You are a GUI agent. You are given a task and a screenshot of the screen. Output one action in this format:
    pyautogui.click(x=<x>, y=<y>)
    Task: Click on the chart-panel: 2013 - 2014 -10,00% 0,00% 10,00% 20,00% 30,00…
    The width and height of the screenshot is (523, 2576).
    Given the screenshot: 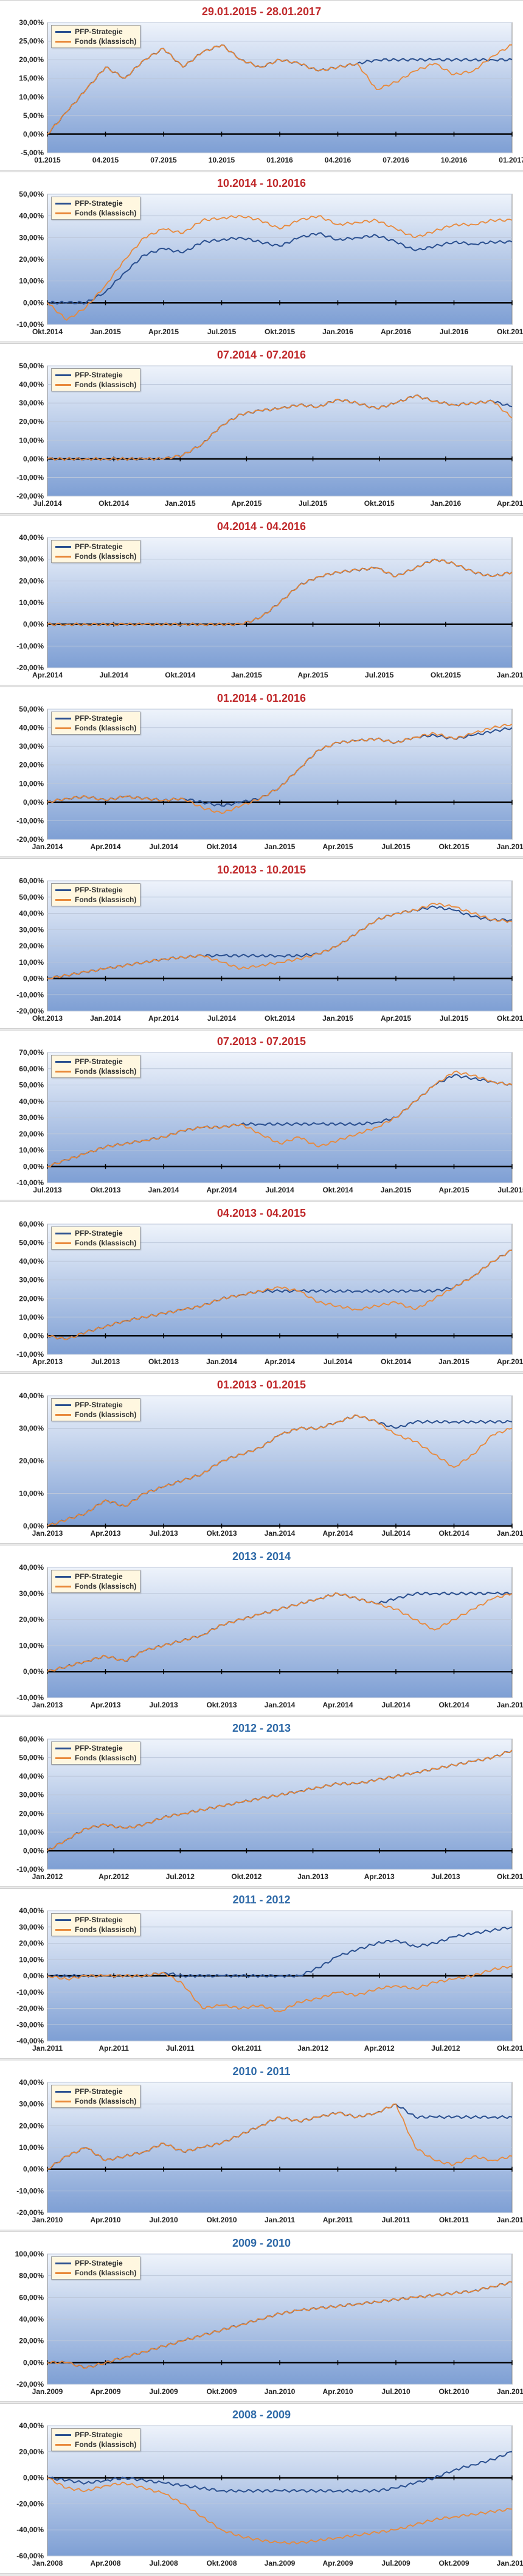 What is the action you would take?
    pyautogui.click(x=261, y=1630)
    